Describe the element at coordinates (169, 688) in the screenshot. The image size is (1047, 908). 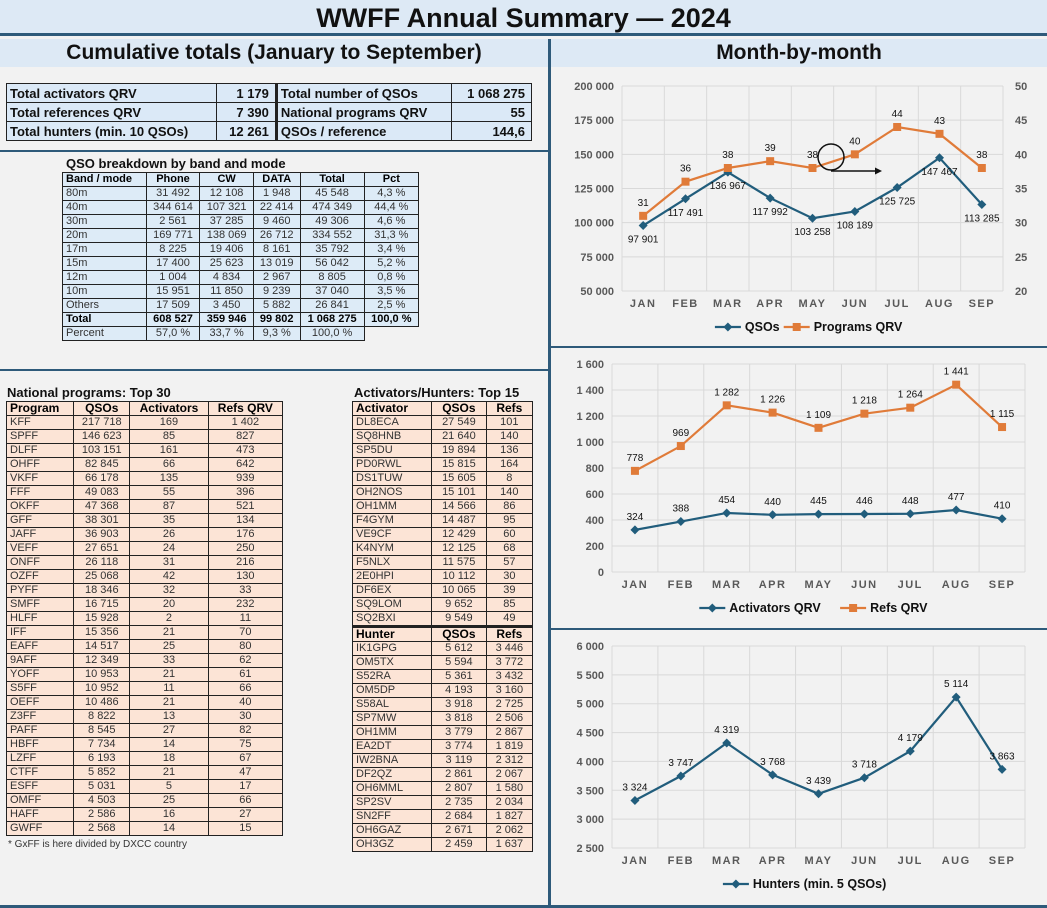
I see `table-cell: 11` at that location.